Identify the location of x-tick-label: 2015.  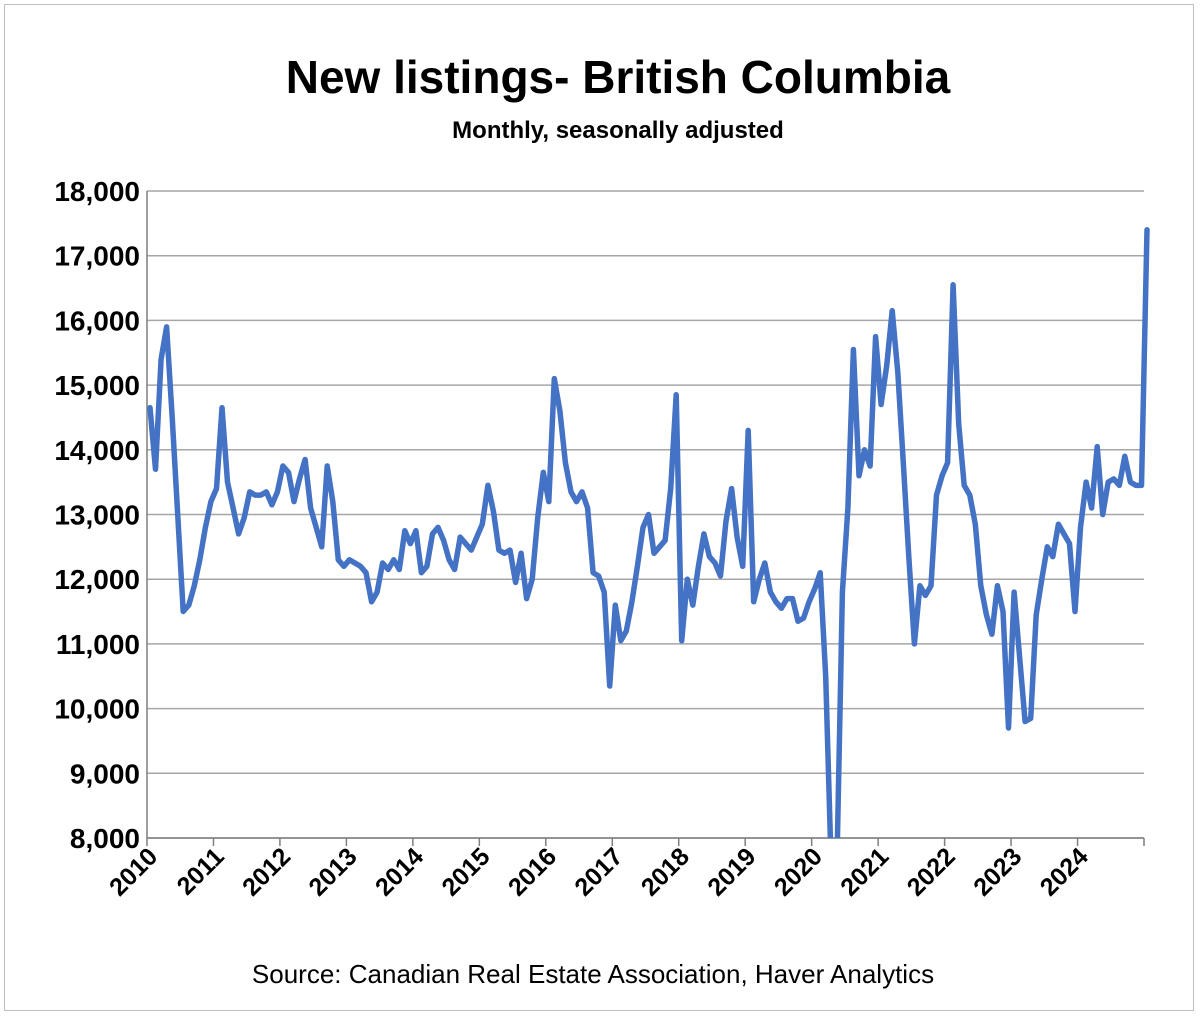
(465, 871).